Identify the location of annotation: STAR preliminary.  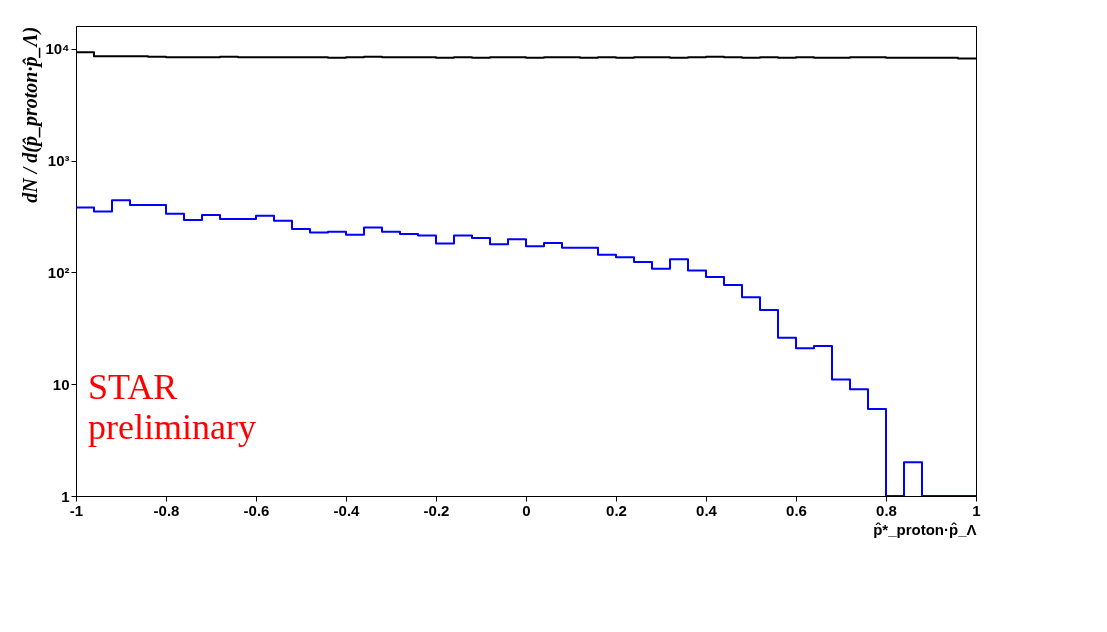
(172, 407).